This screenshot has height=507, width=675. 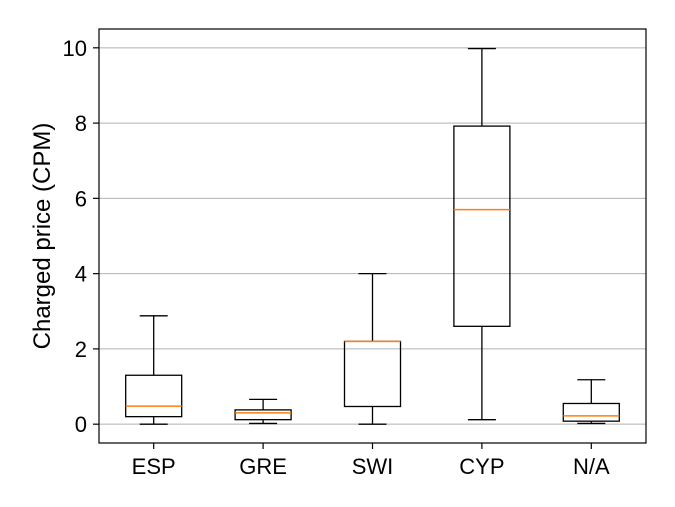 What do you see at coordinates (81, 198) in the screenshot?
I see `y-tick-label: 6` at bounding box center [81, 198].